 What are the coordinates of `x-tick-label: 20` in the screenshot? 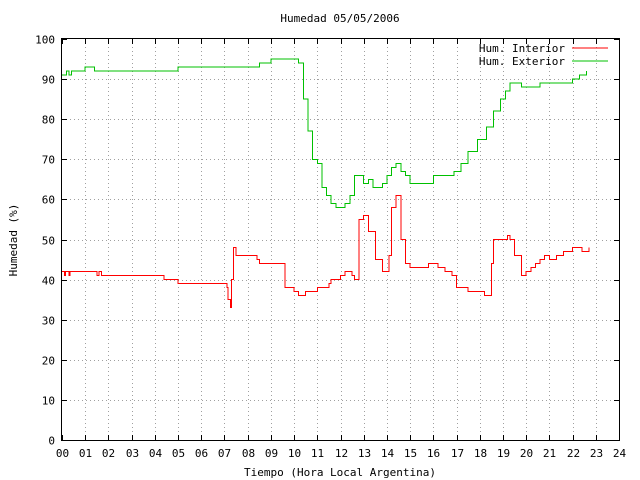 It's located at (526, 453).